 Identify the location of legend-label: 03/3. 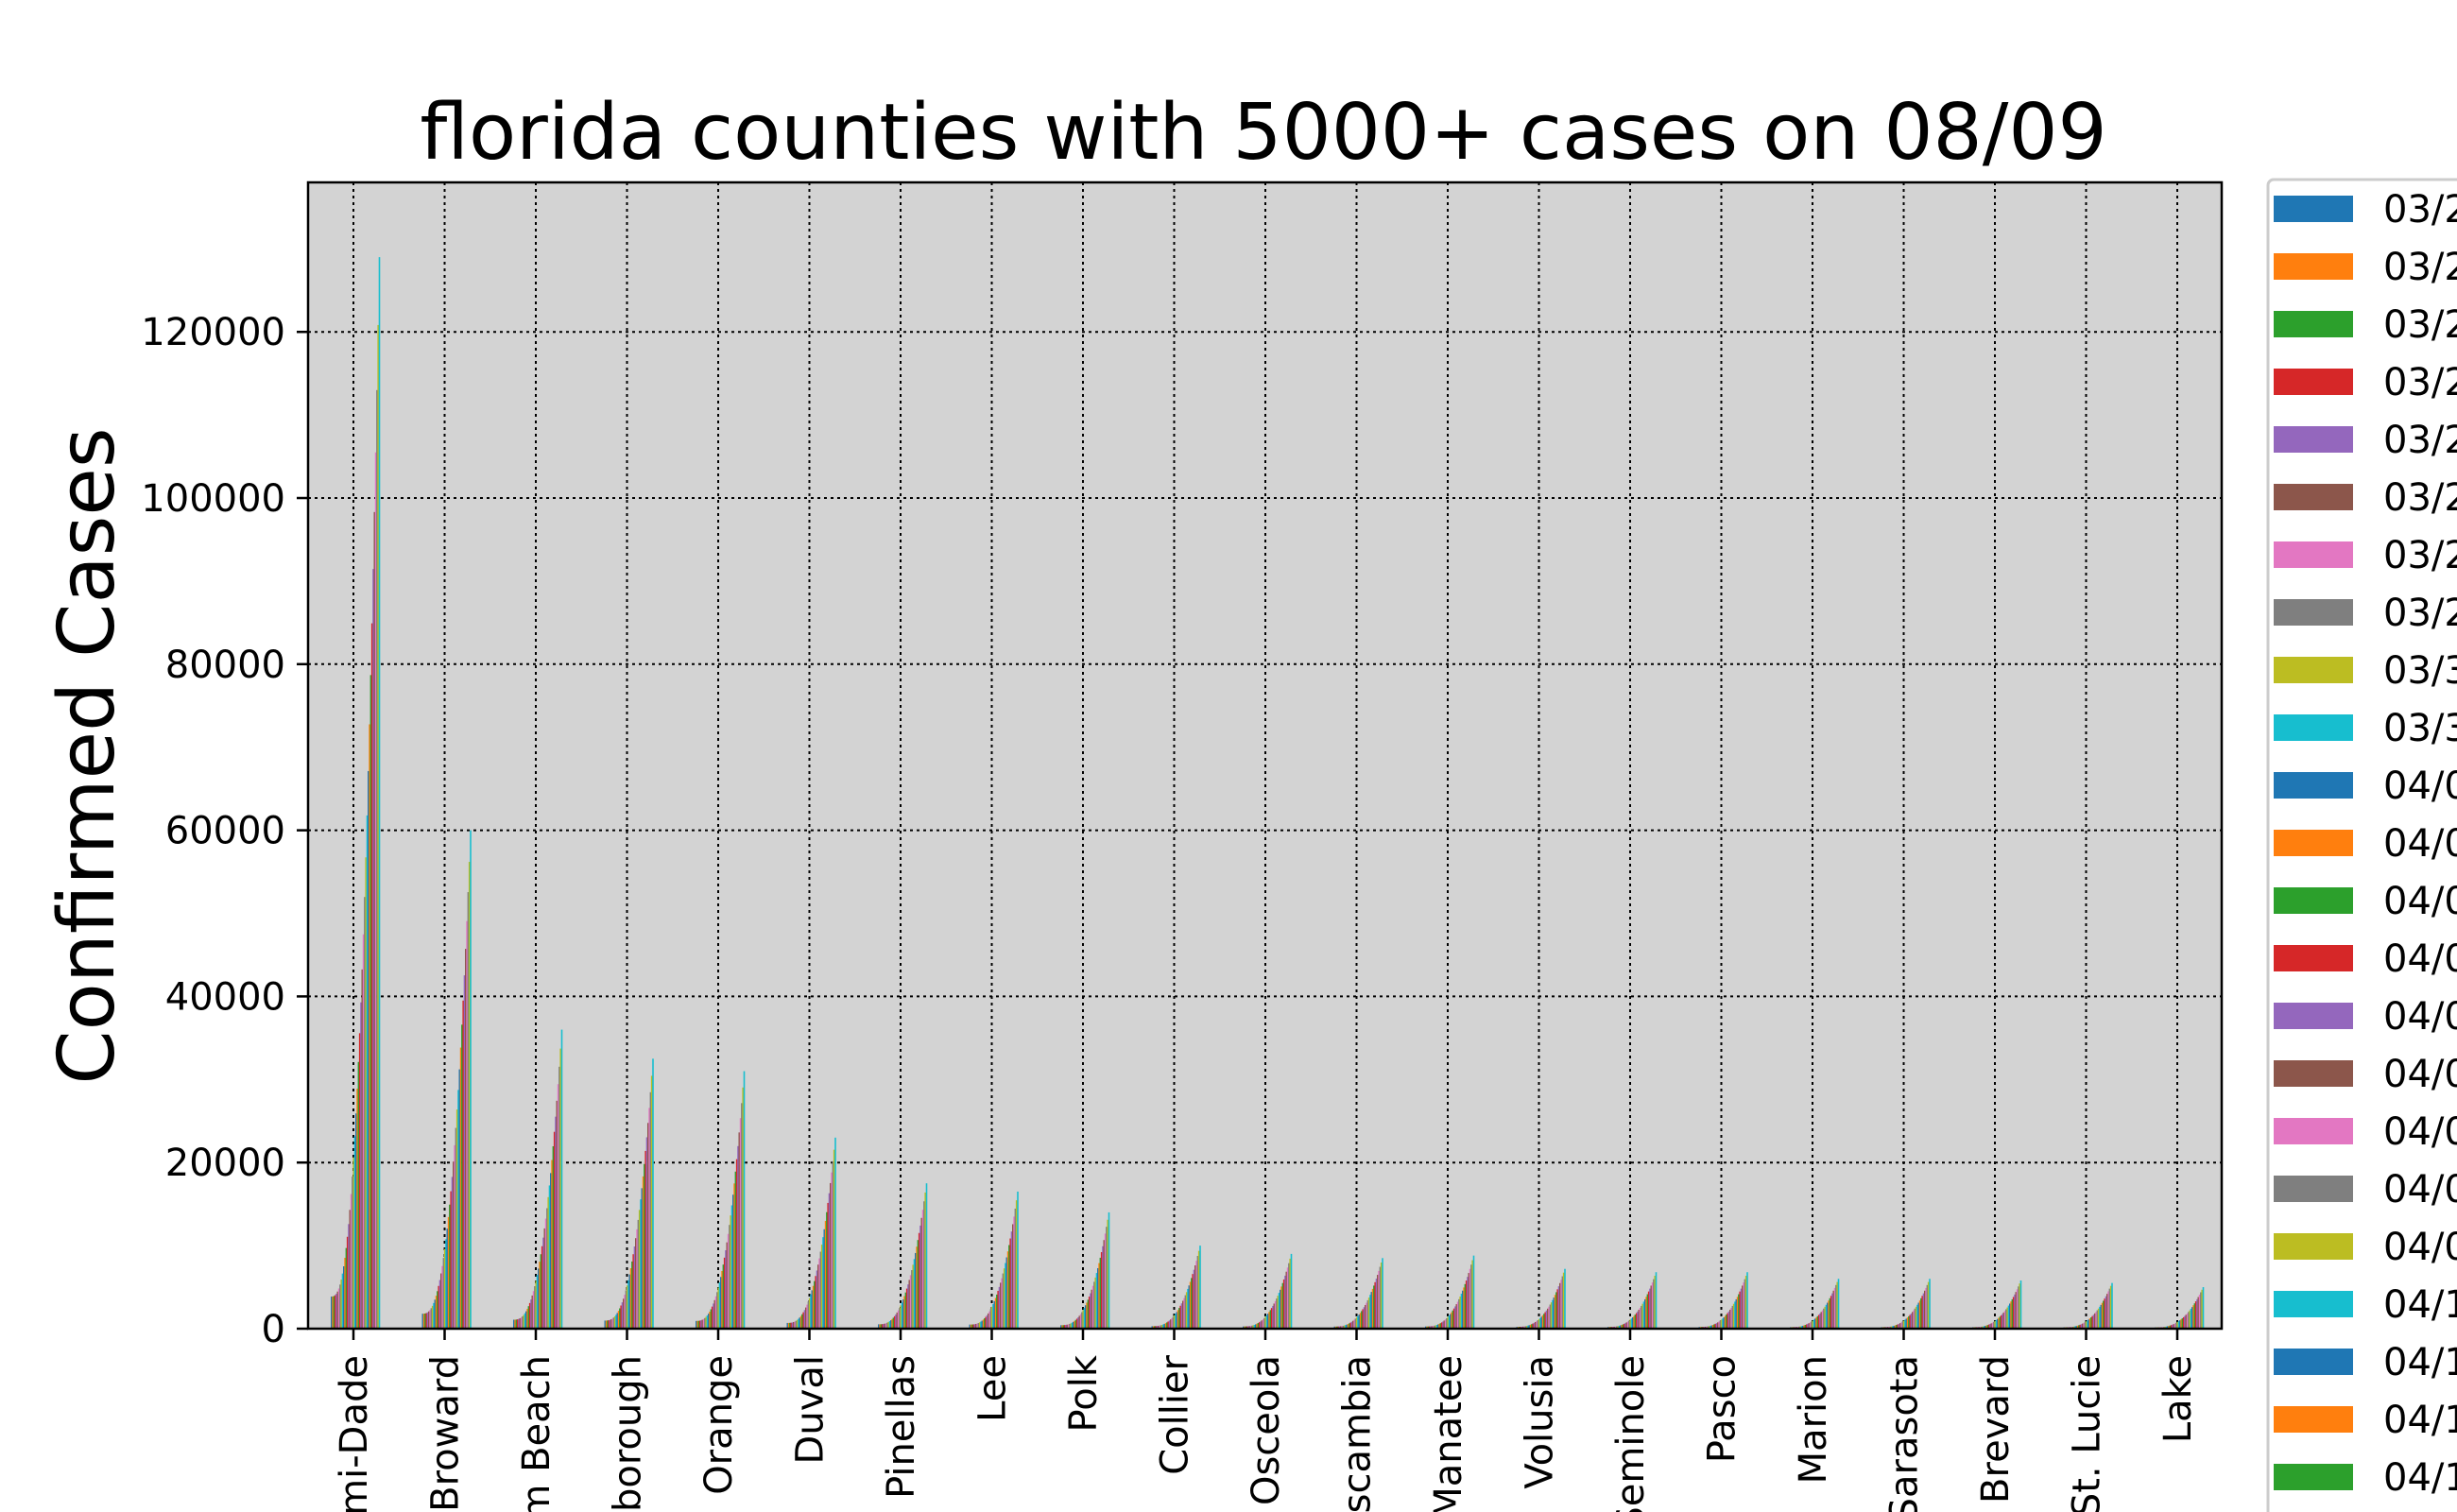
(2420, 671).